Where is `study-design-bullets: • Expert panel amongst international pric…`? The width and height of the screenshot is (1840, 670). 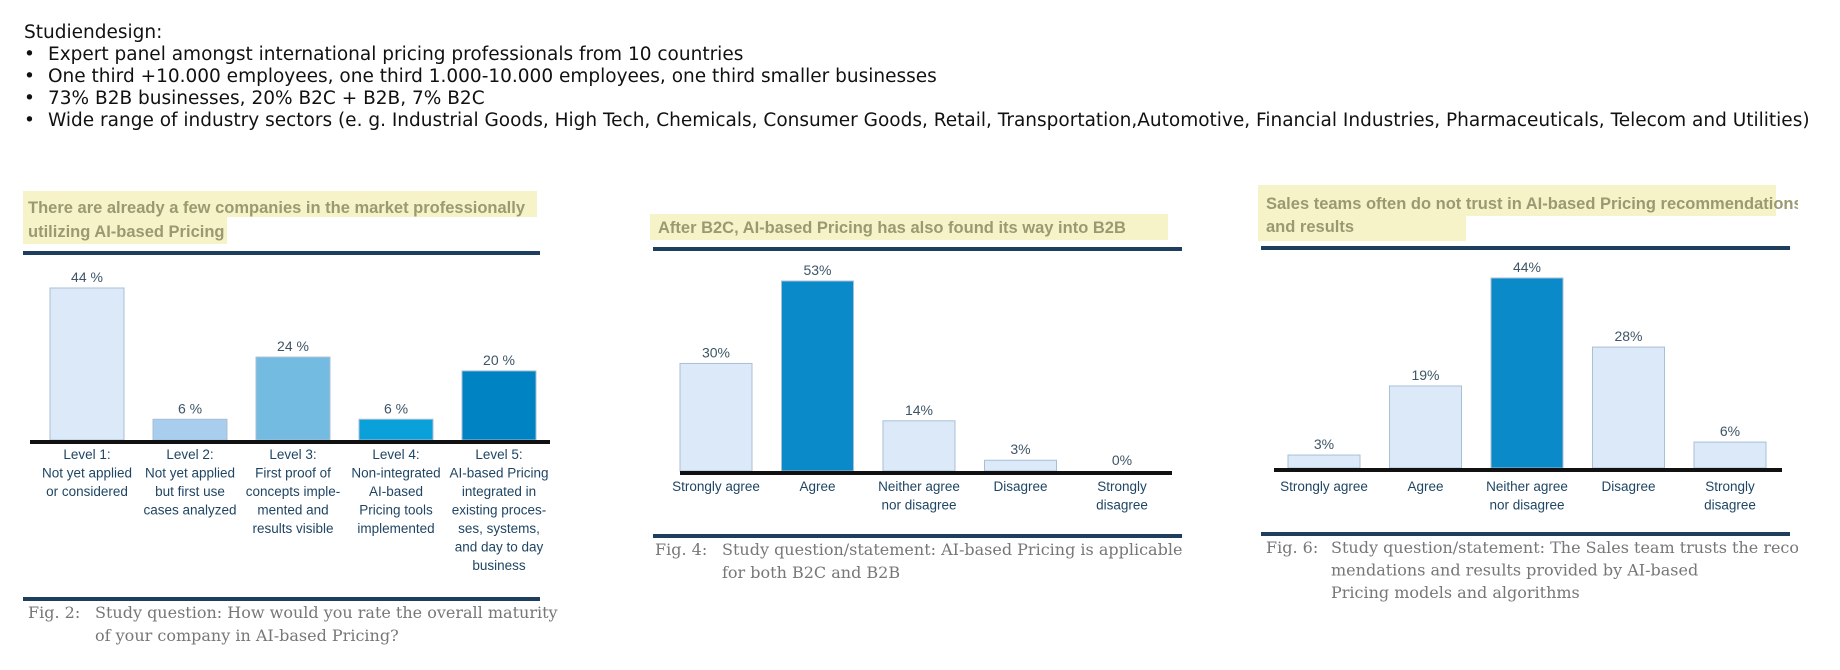 study-design-bullets: • Expert panel amongst international pric… is located at coordinates (917, 88).